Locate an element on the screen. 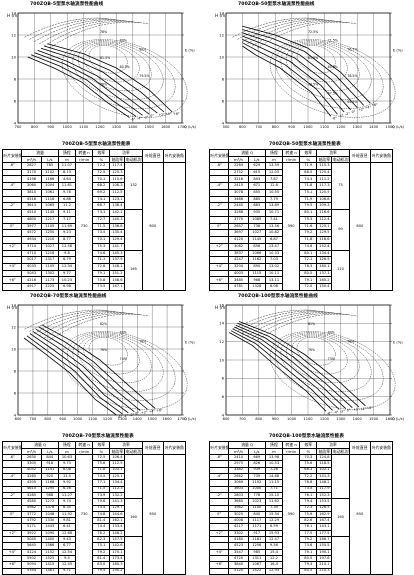  flow-m3h-cell: 3082 is located at coordinates (238, 246).